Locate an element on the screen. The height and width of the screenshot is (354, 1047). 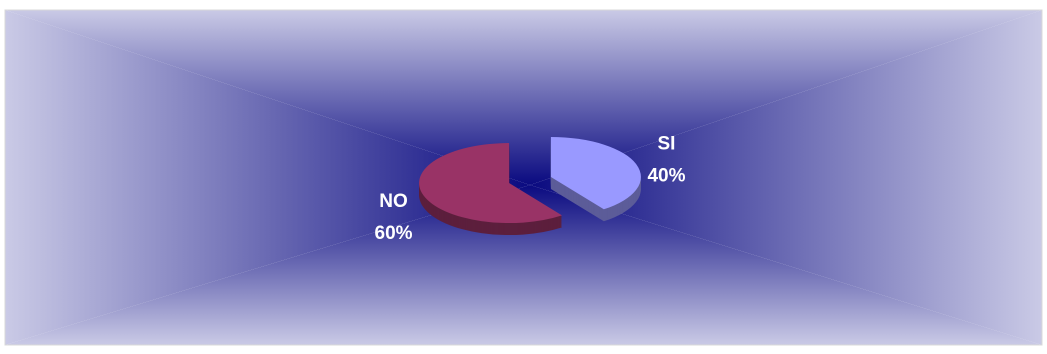
slice-category-label: SI is located at coordinates (667, 143).